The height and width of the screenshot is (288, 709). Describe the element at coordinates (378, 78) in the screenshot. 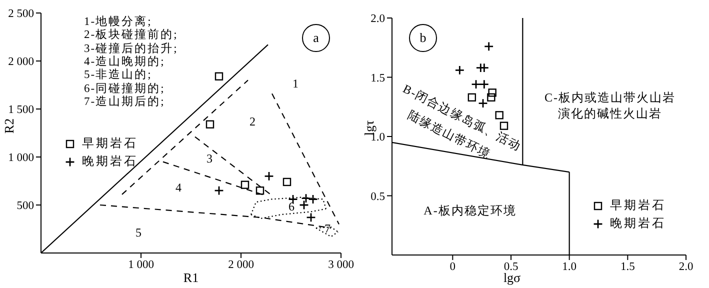

I see `y-tick-label: 1.5` at that location.